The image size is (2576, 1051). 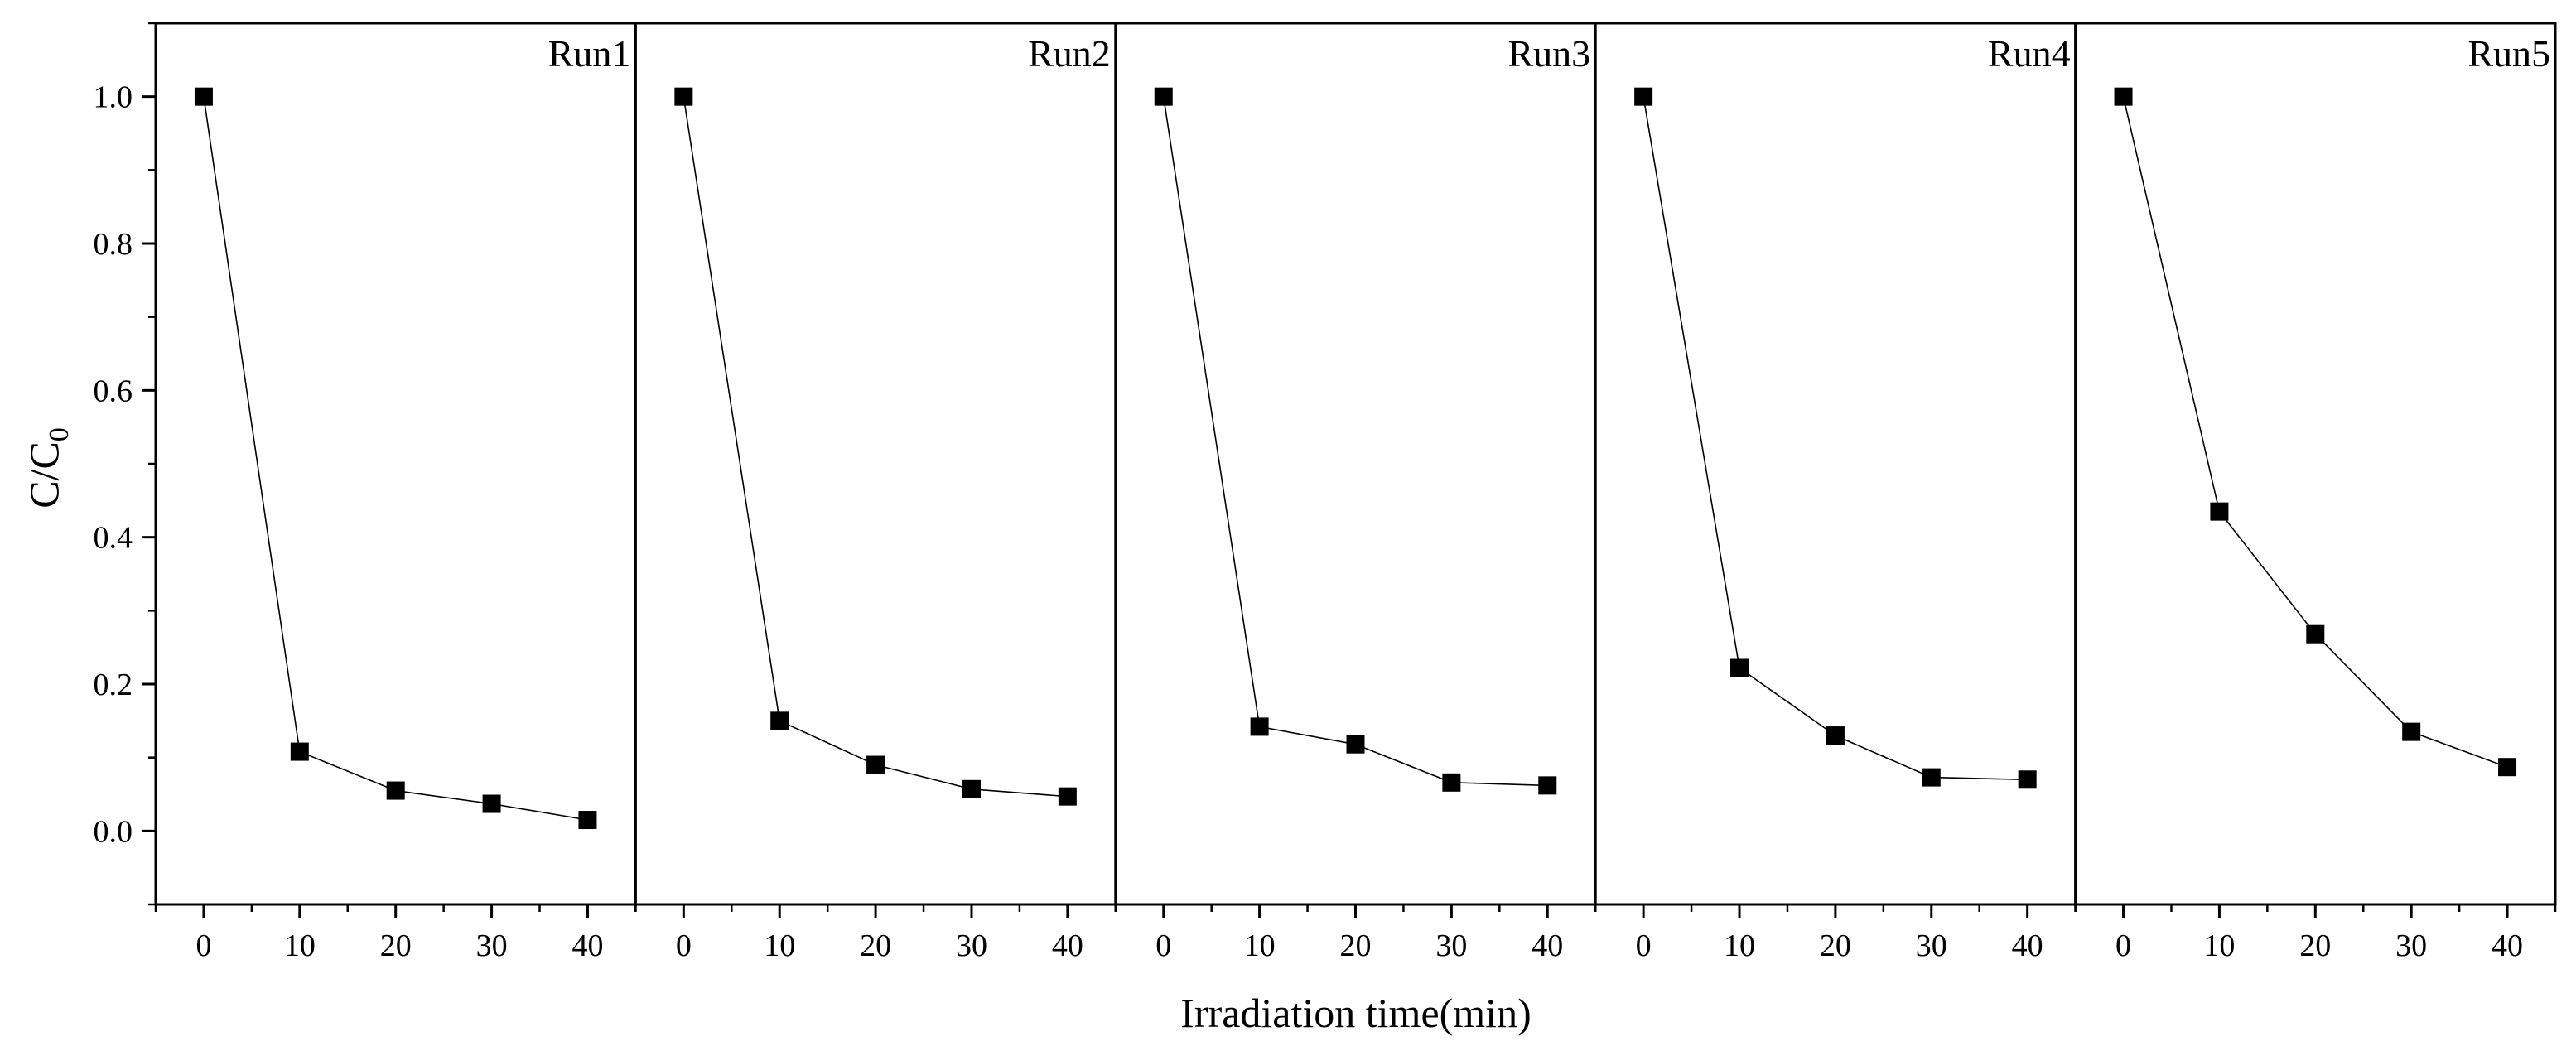 I want to click on y-tick-label: 0.2, so click(x=113, y=685).